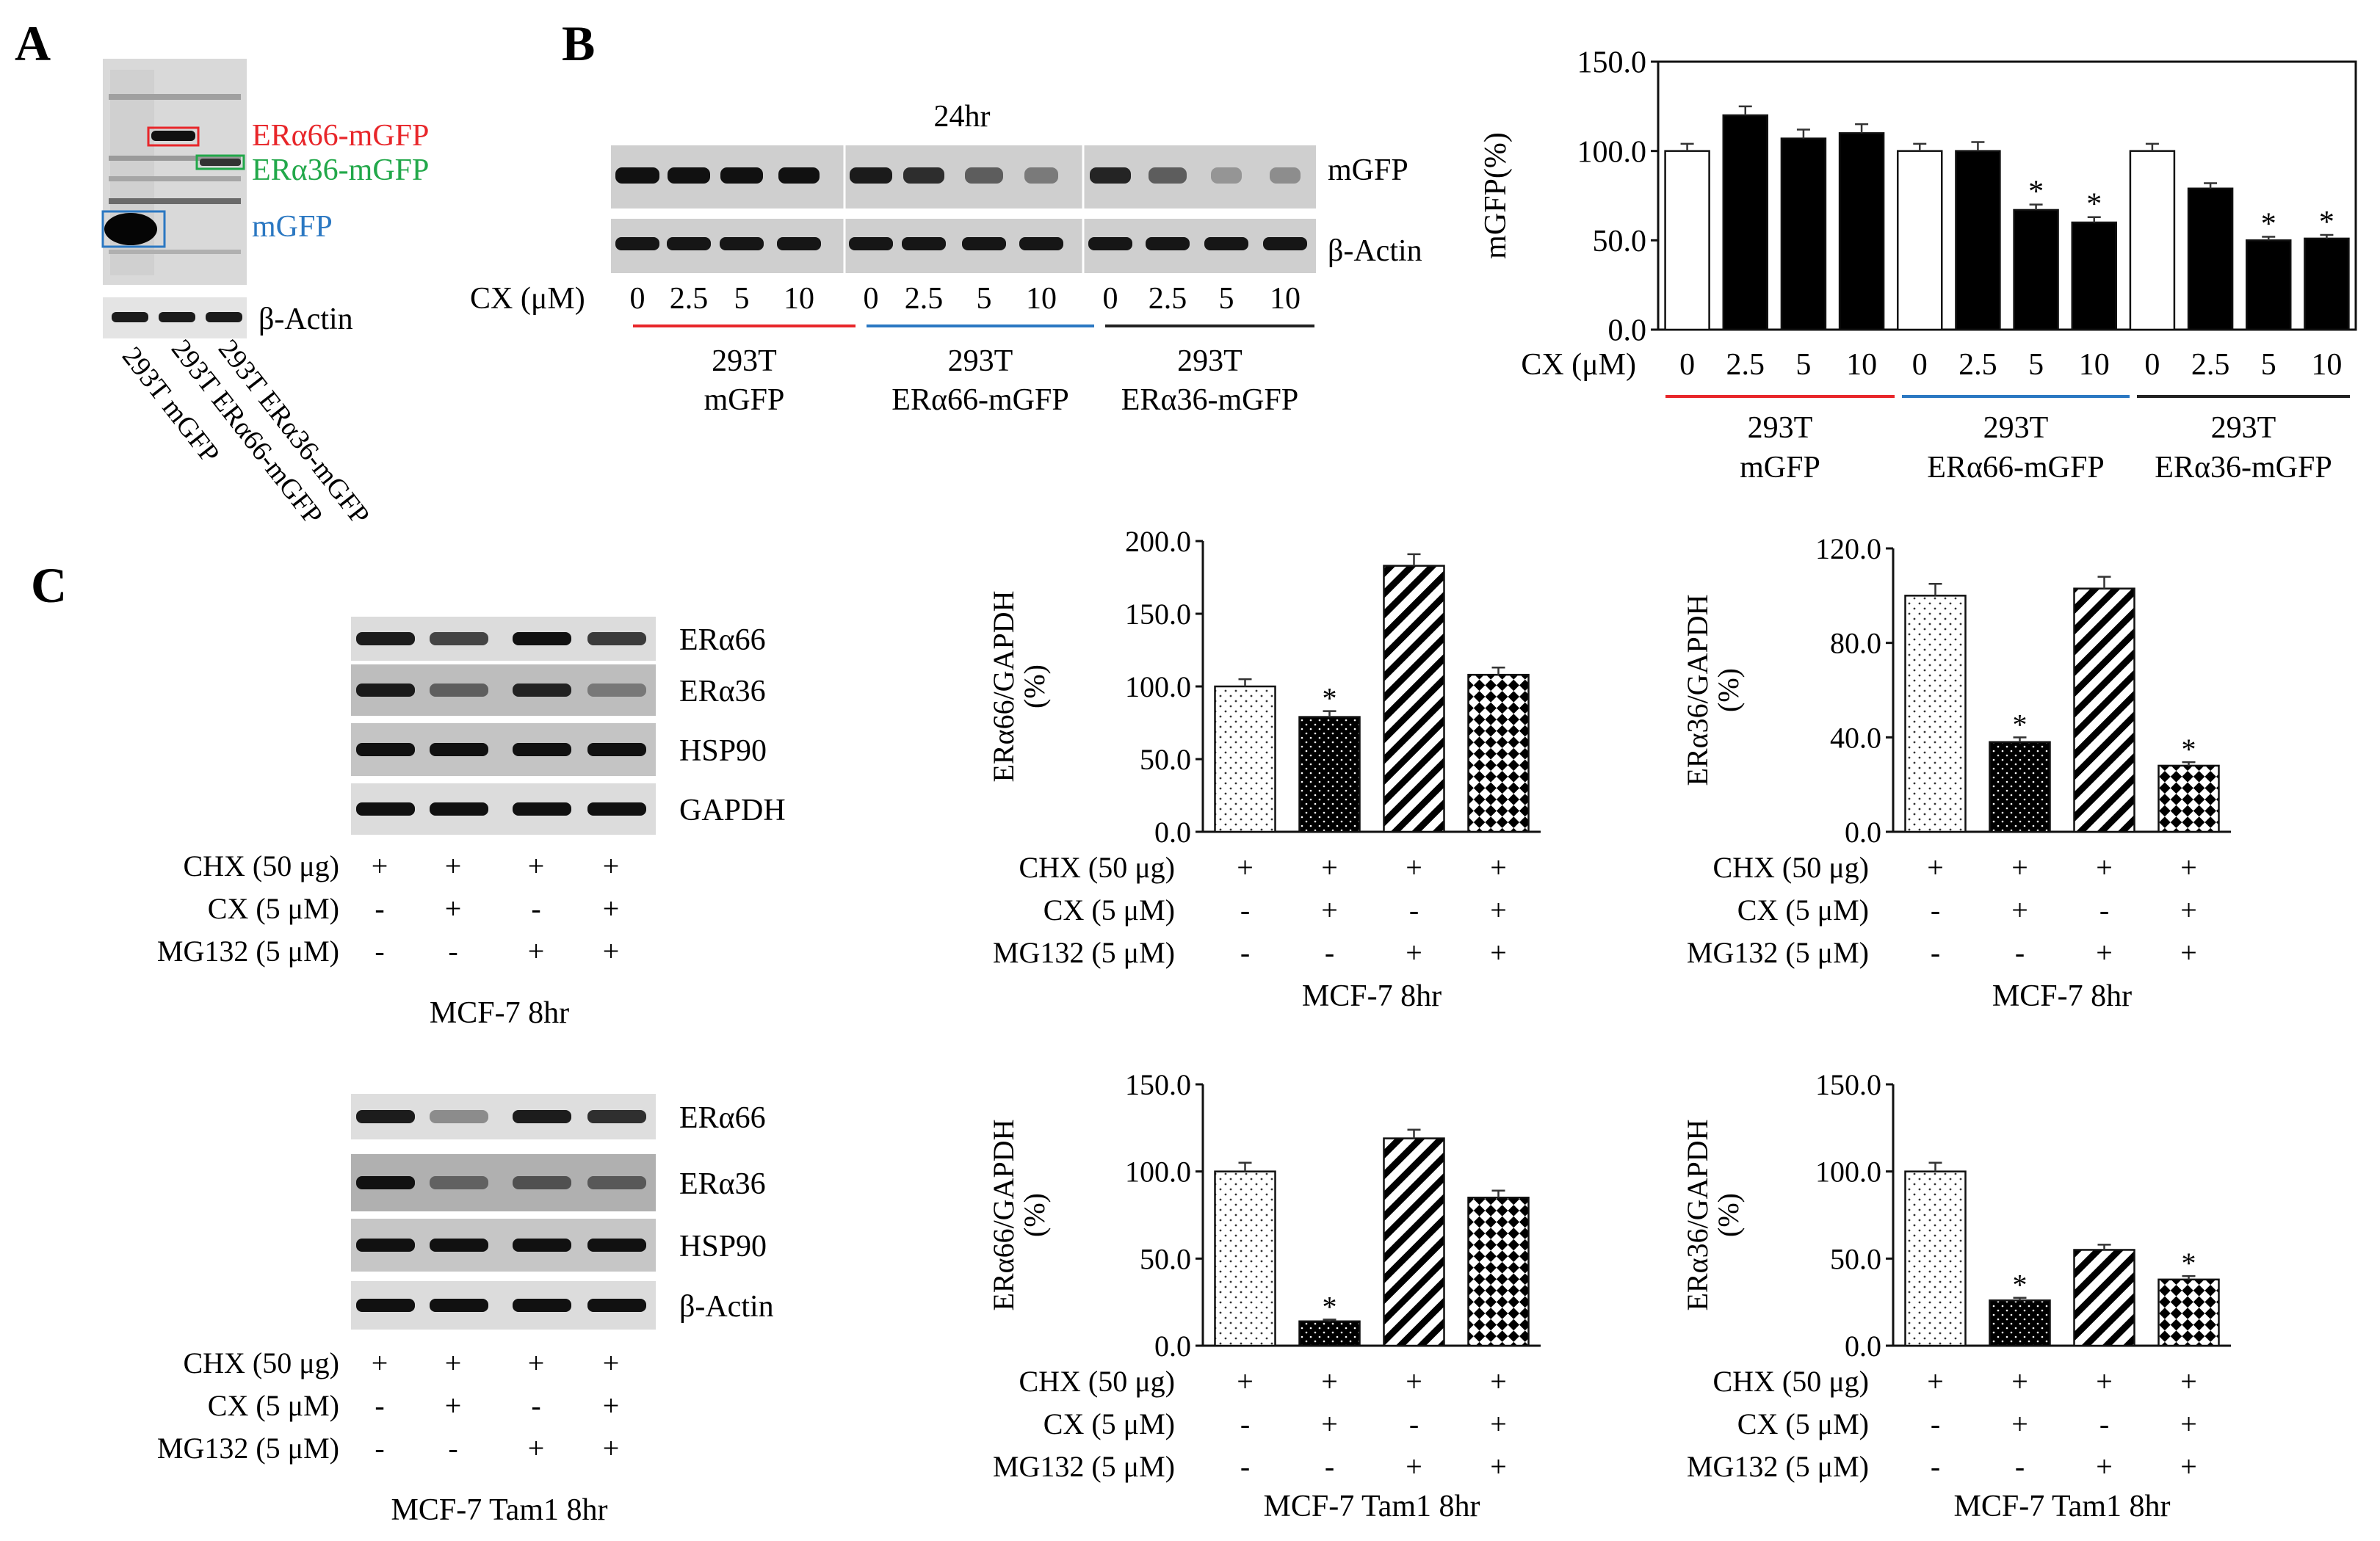 This screenshot has height=1541, width=2380. Describe the element at coordinates (1848, 548) in the screenshot. I see `y-tick-label: 120.0` at that location.